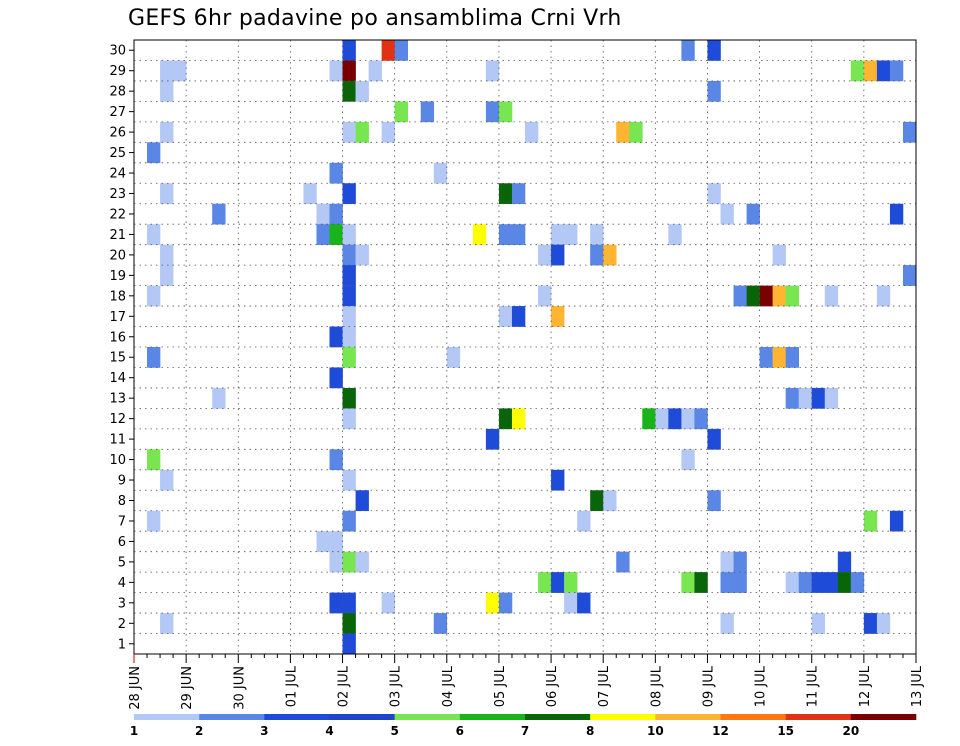 Image resolution: width=960 pixels, height=746 pixels. Describe the element at coordinates (117, 296) in the screenshot. I see `y-tick-label: 18` at that location.